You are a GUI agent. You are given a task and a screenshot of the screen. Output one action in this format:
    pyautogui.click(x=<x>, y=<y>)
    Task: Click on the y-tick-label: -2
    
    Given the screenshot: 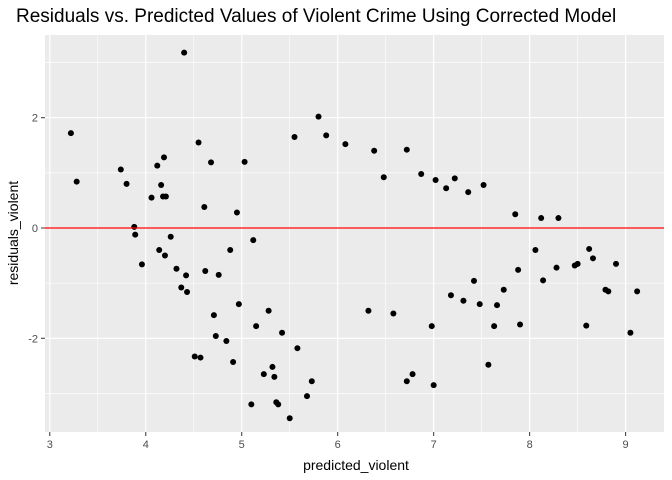 What is the action you would take?
    pyautogui.click(x=33, y=339)
    